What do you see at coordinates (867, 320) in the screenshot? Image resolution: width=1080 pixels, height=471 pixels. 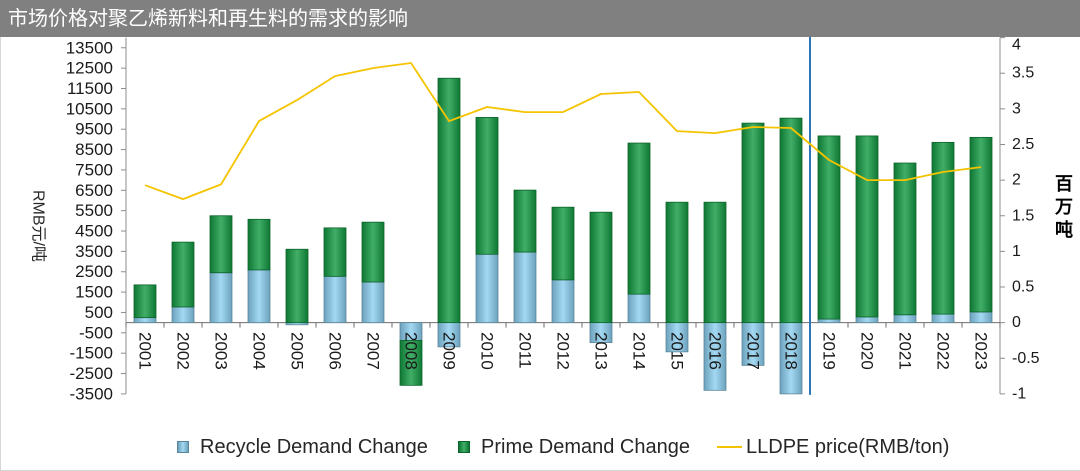 I see `bar-recycle-2020` at bounding box center [867, 320].